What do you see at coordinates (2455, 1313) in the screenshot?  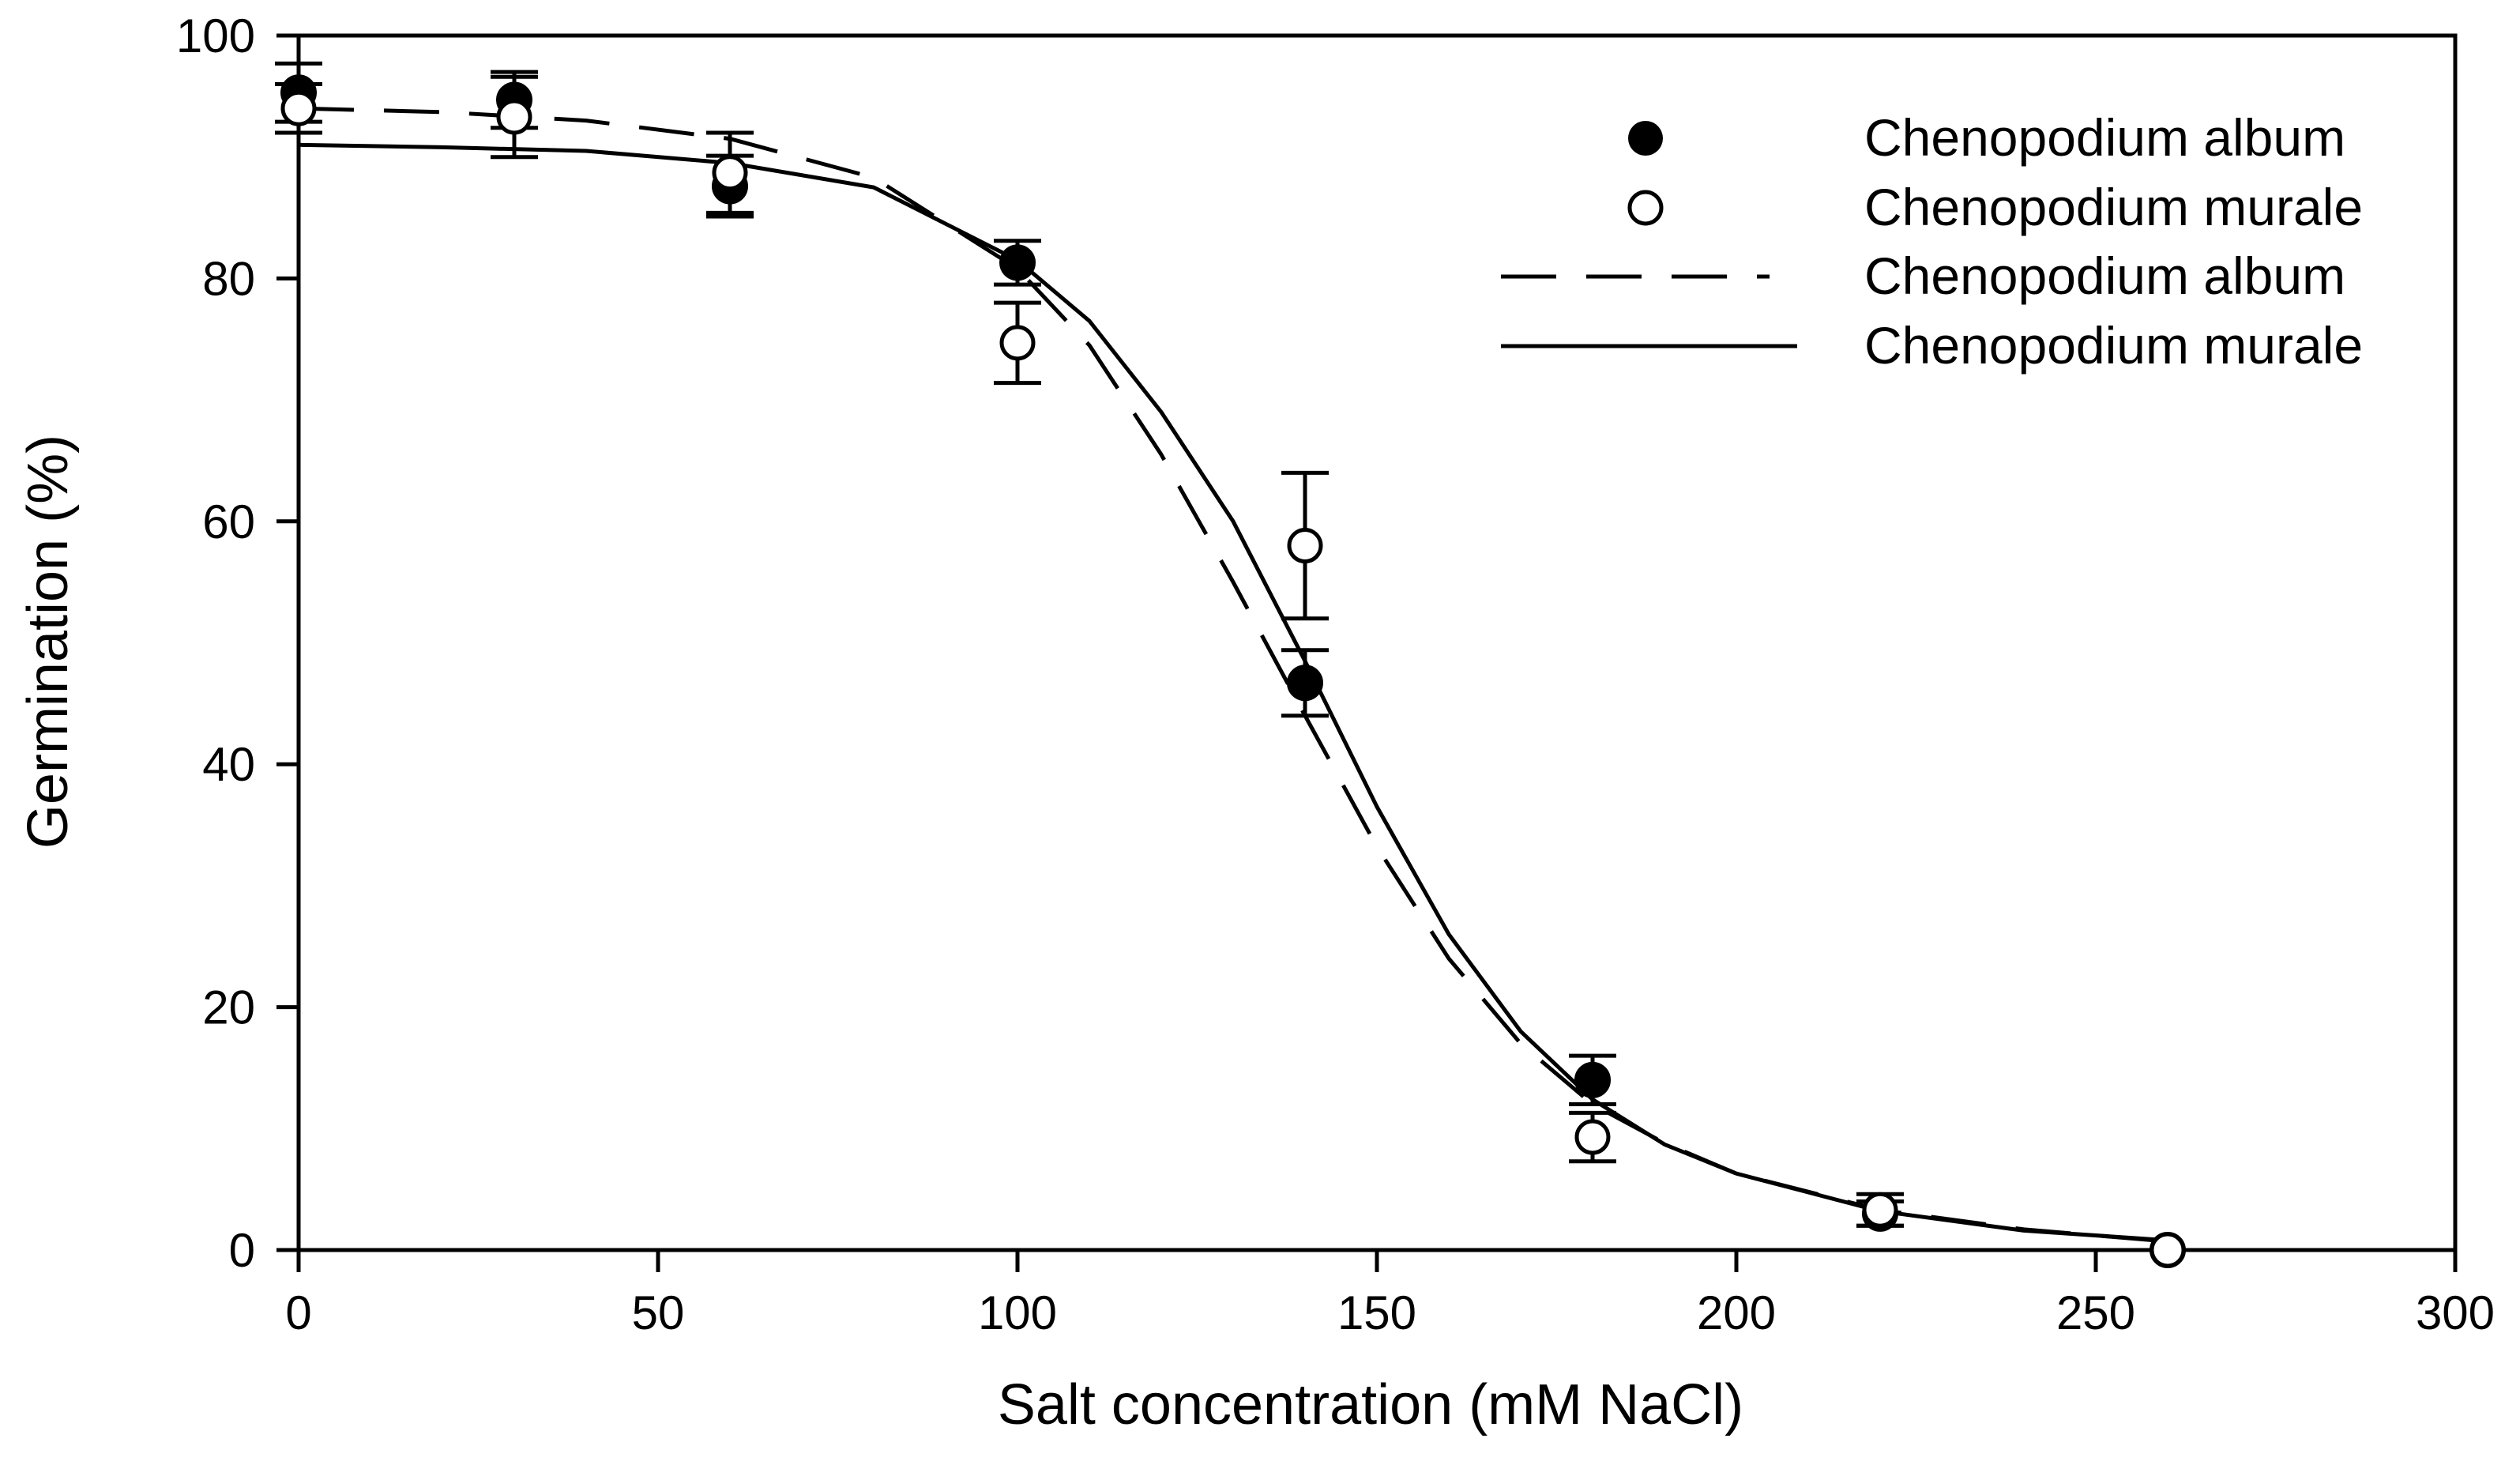 I see `x-tick-label: 300` at bounding box center [2455, 1313].